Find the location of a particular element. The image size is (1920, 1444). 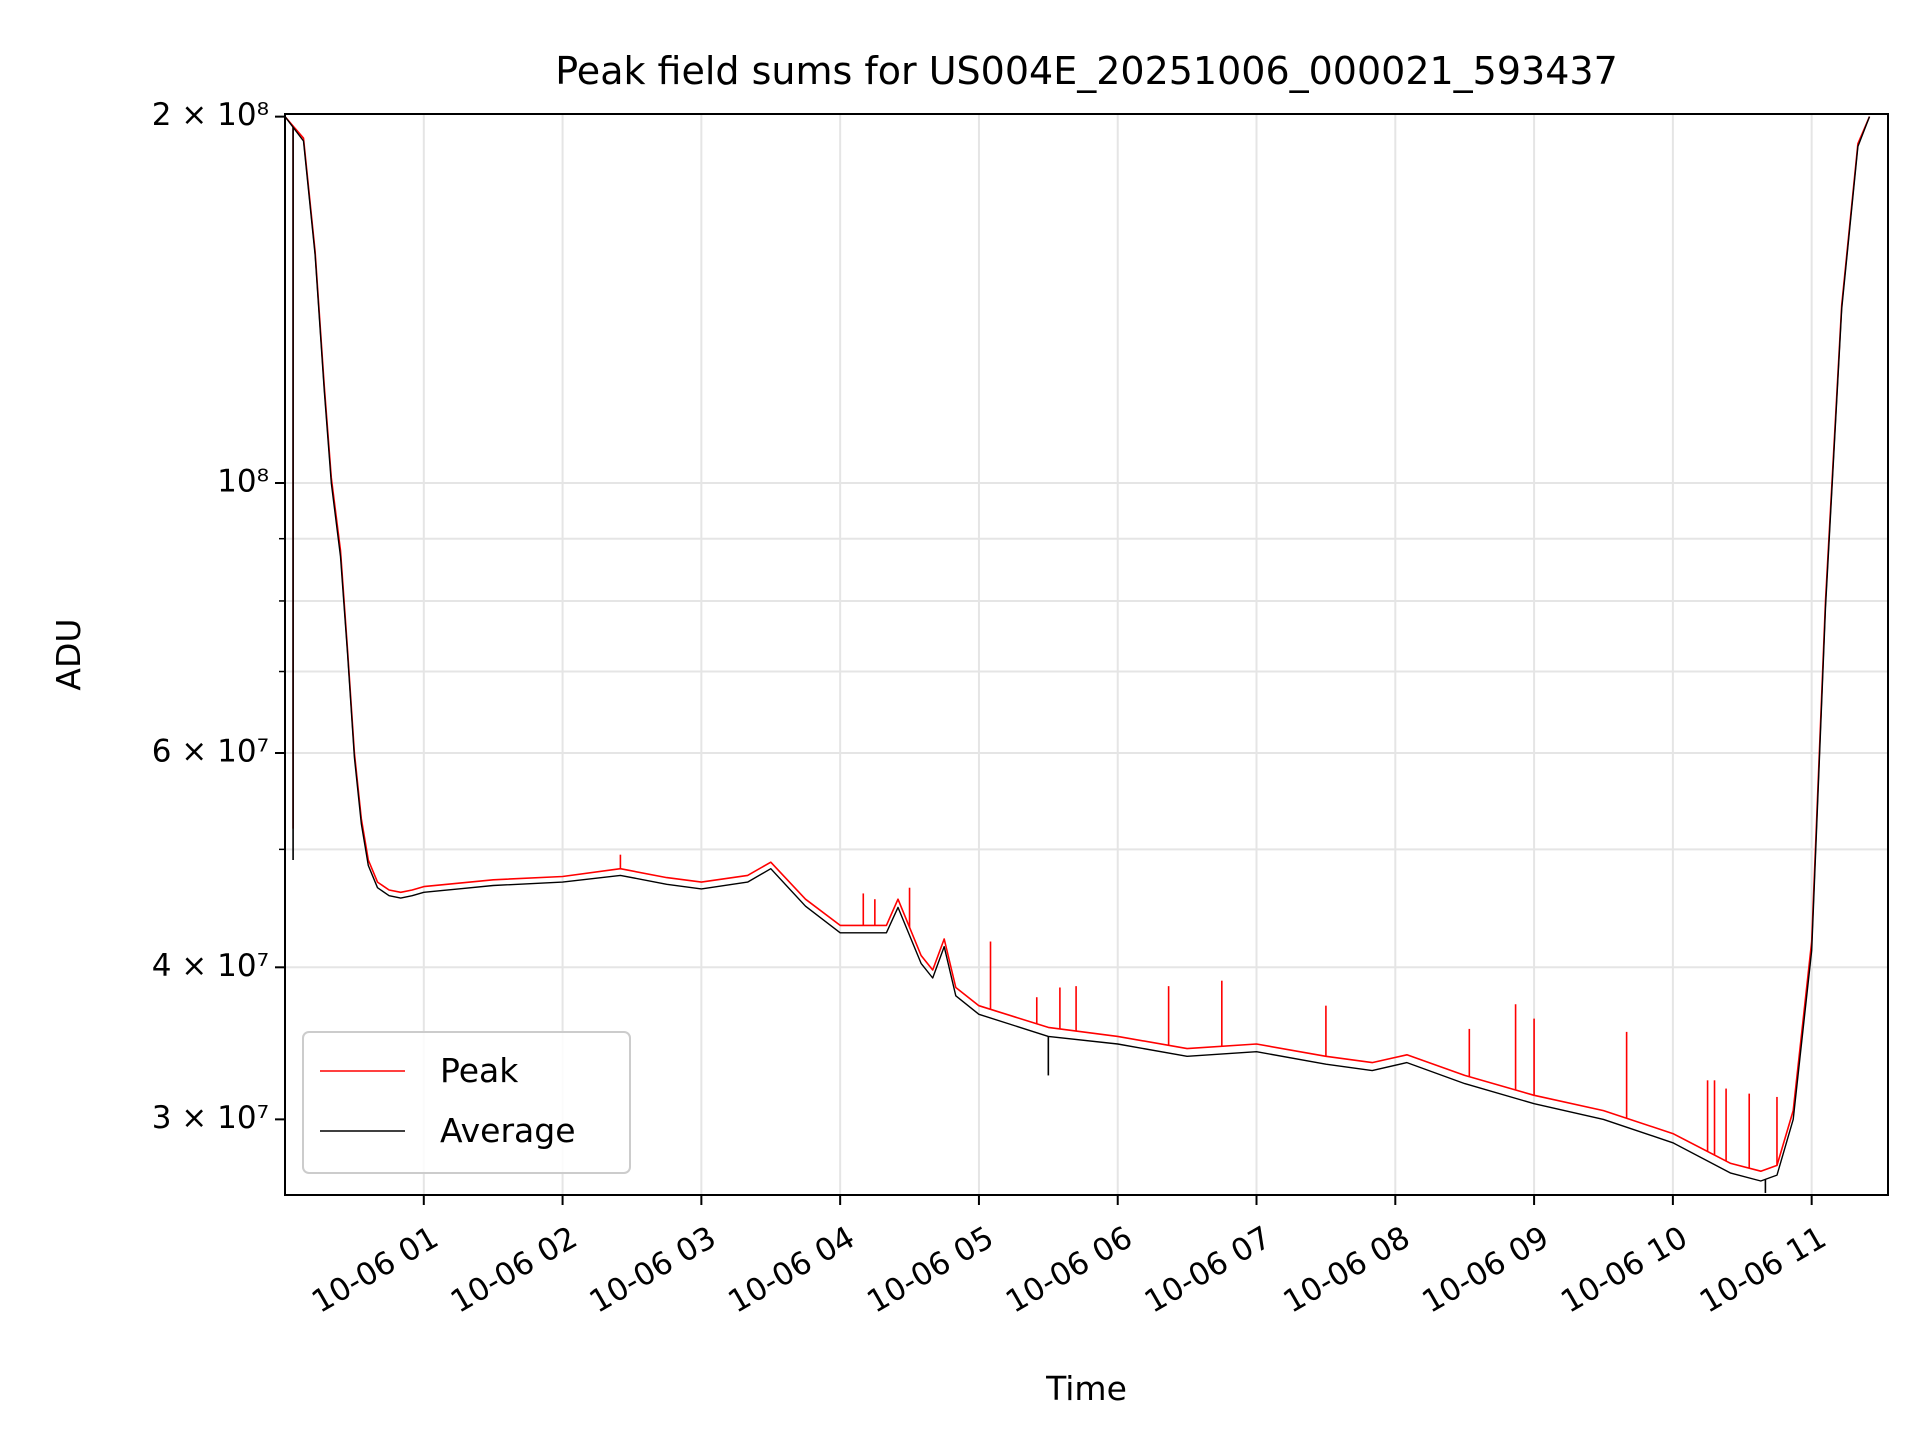

x-axis-label: Time is located at coordinates (1086, 1388).